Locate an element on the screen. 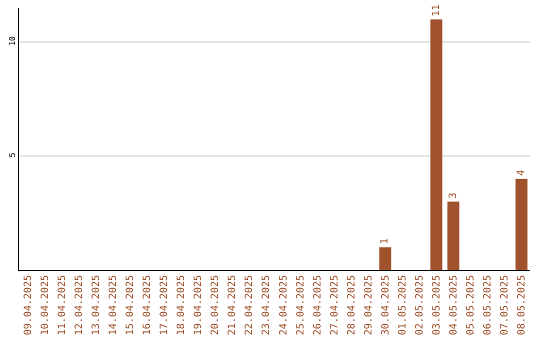  y-tick-label: 10 is located at coordinates (12, 41).